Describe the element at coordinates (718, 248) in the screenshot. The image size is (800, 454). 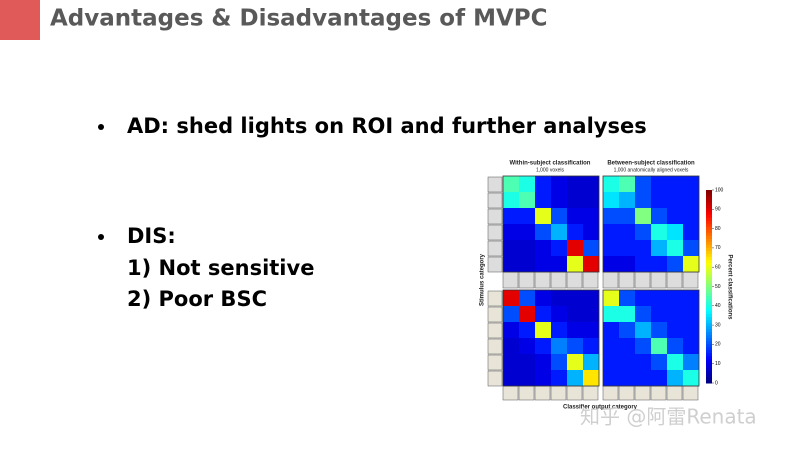
I see `colorbar-tick-label: 70` at that location.